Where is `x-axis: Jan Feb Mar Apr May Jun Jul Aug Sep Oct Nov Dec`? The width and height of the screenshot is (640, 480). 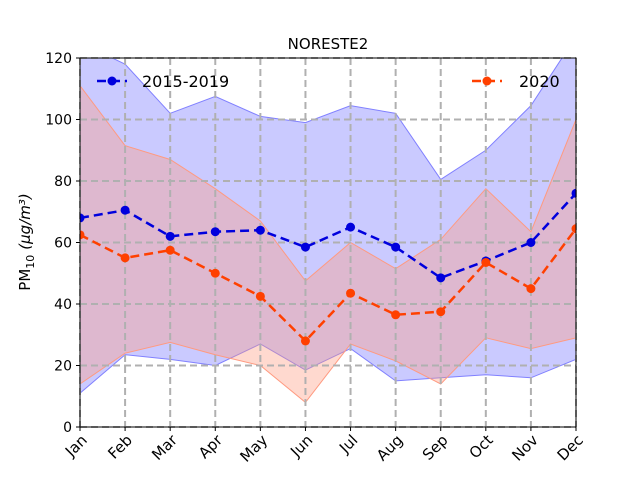
x-axis: Jan Feb Mar Apr May Jun Jul Aug Sep Oct Nov Dec is located at coordinates (324, 446).